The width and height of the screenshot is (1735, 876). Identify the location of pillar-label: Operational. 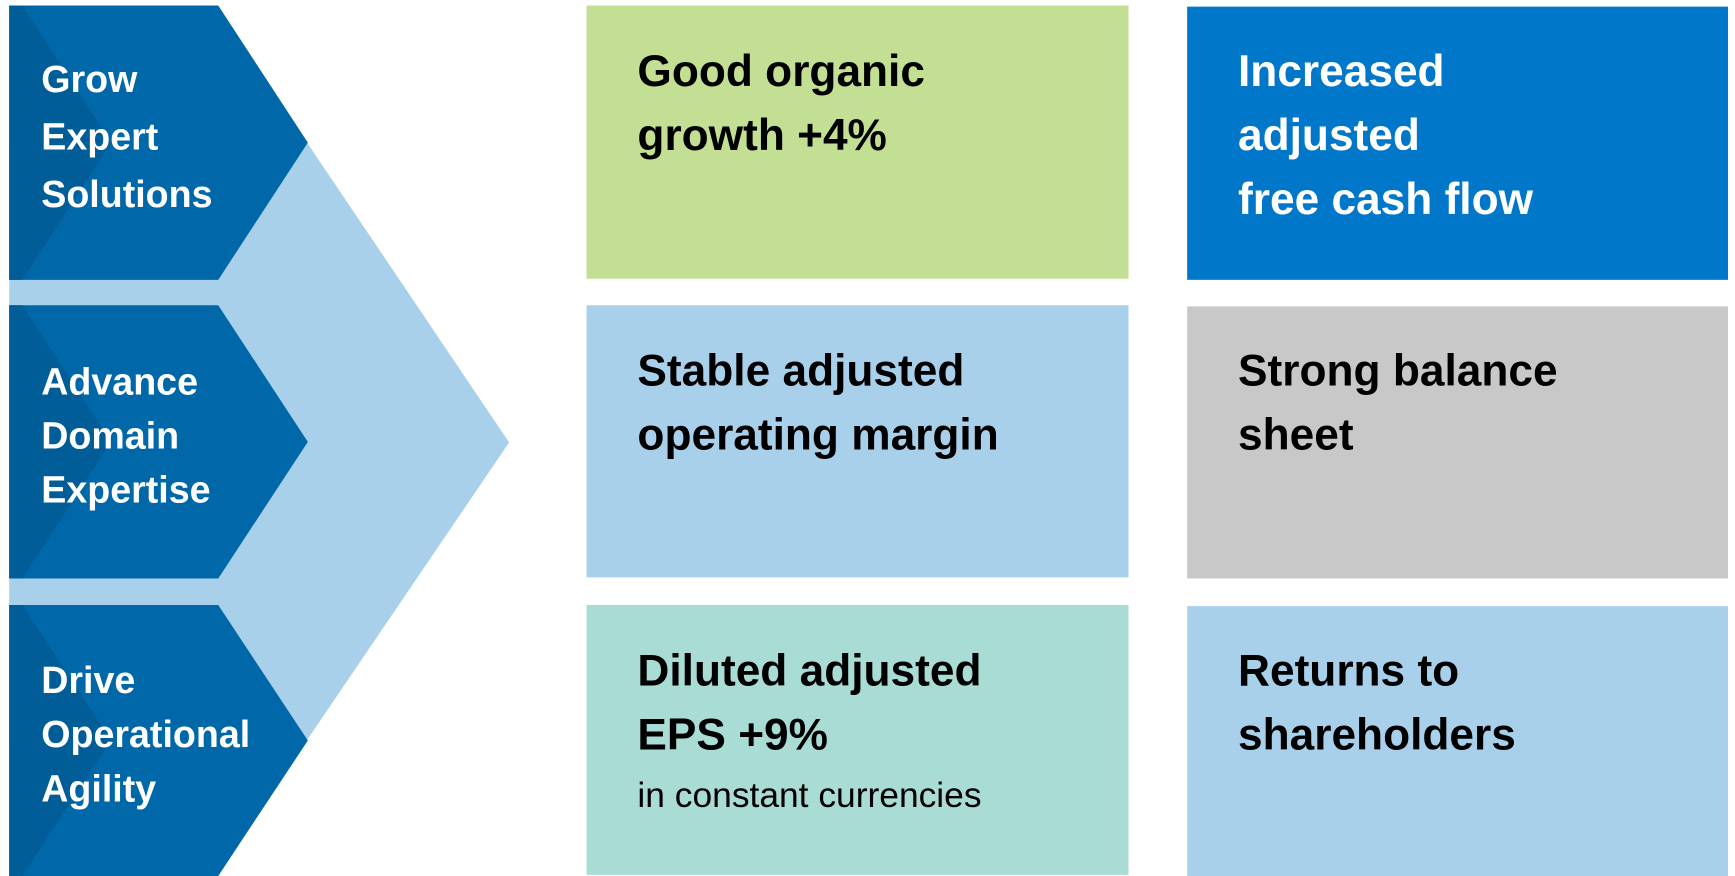
(145, 734).